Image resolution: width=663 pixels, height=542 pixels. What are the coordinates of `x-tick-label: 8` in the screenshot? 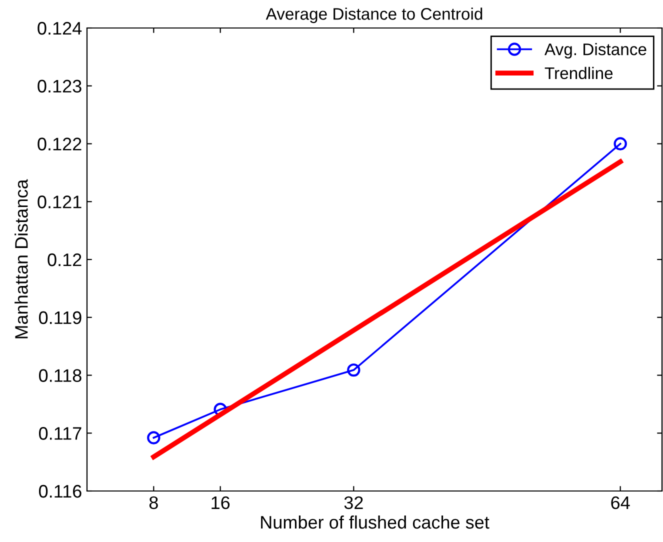 It's located at (153, 503).